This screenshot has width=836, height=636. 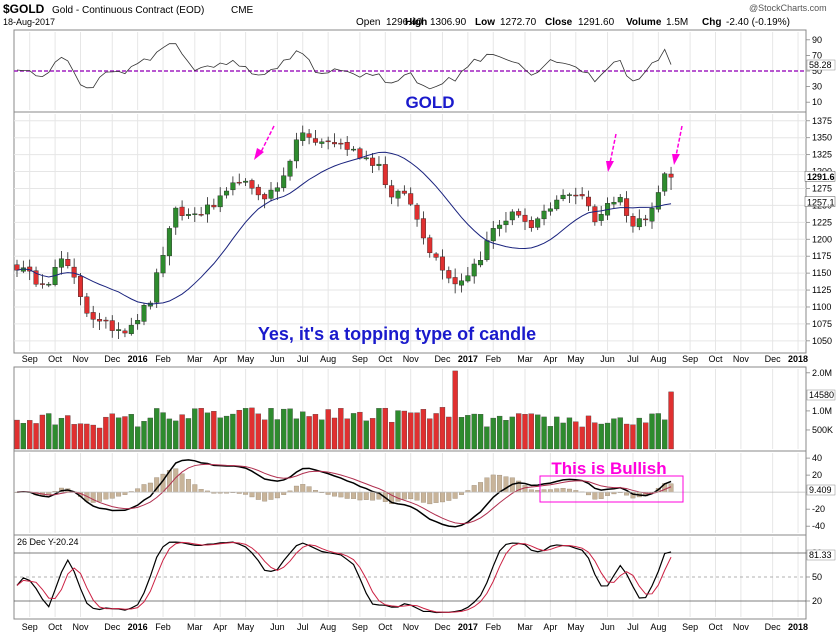 I want to click on macd-line, so click(x=344, y=493).